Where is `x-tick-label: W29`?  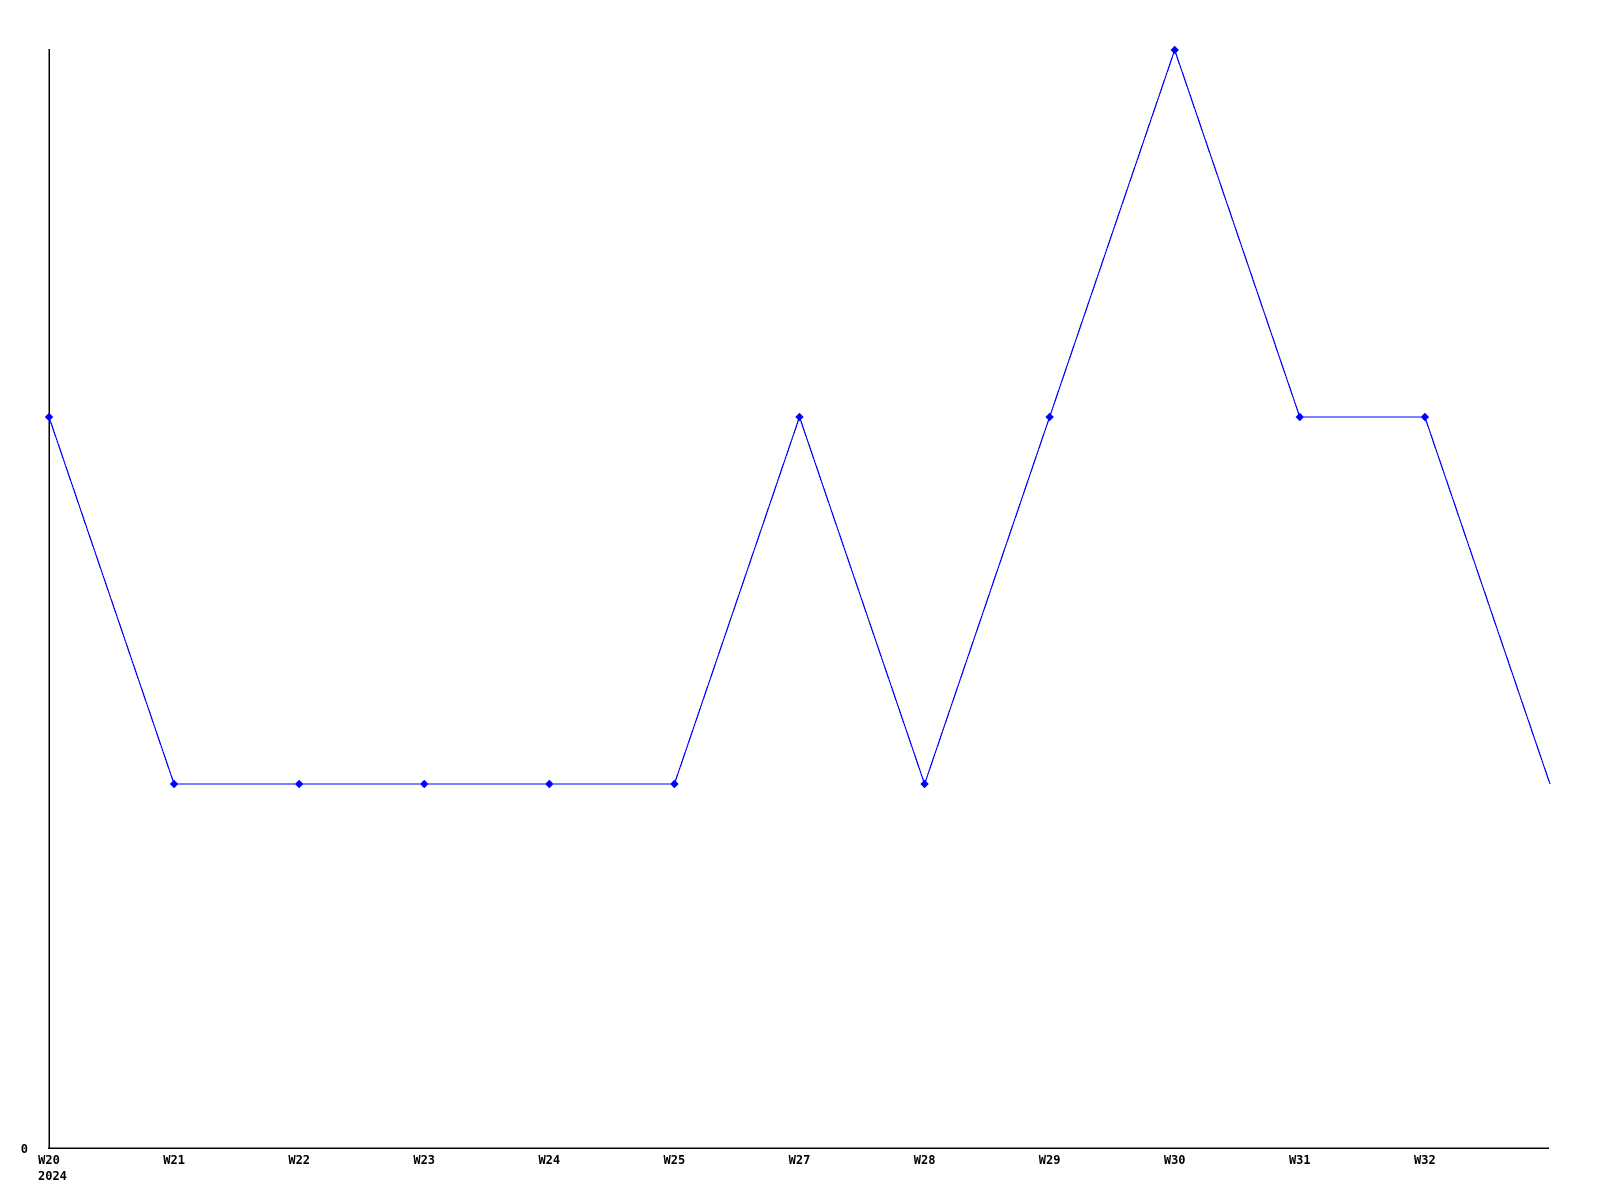 x-tick-label: W29 is located at coordinates (1050, 1160).